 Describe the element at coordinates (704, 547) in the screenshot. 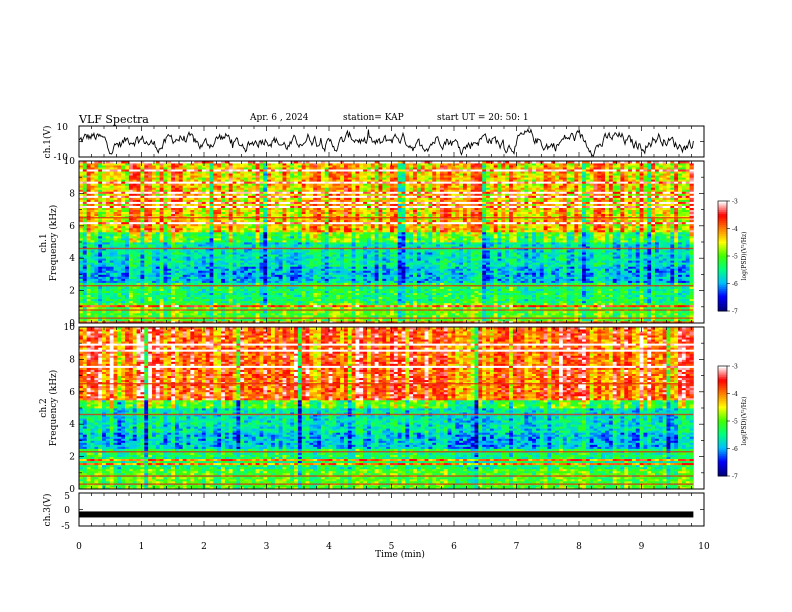

I see `time-tick-label: 10` at that location.